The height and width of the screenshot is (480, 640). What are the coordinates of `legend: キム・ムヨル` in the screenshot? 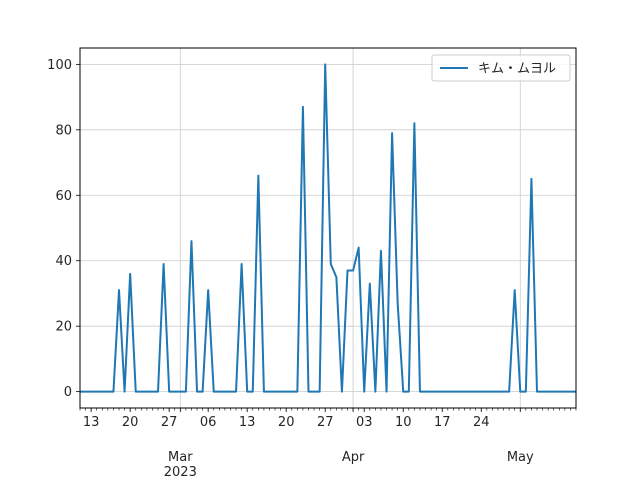 It's located at (501, 68).